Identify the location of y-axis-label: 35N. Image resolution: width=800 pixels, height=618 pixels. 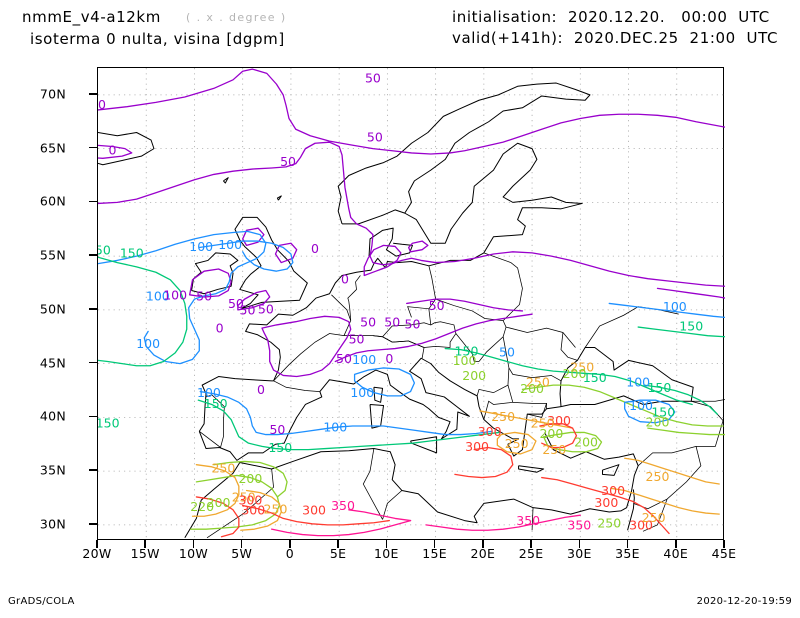
(52, 470).